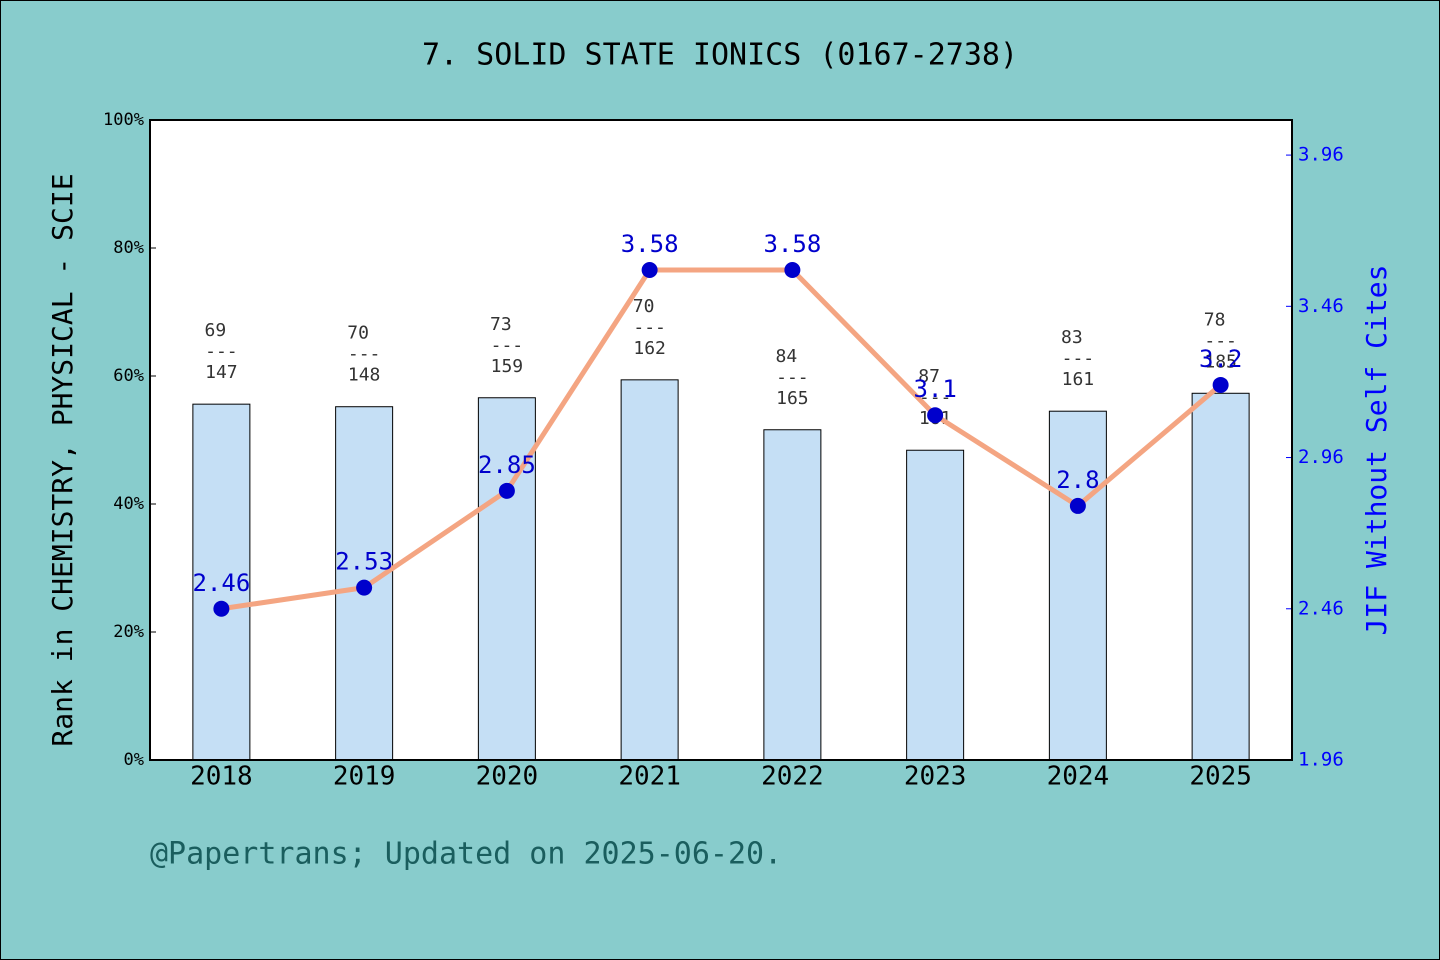 This screenshot has height=960, width=1440. I want to click on value-label: 3.1, so click(934, 389).